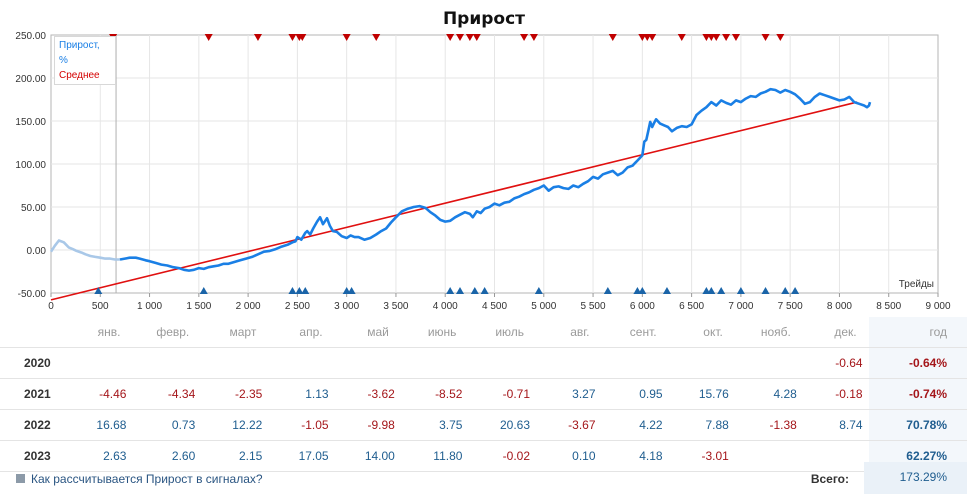  What do you see at coordinates (32, 294) in the screenshot?
I see `y-tick-label: -50.00` at bounding box center [32, 294].